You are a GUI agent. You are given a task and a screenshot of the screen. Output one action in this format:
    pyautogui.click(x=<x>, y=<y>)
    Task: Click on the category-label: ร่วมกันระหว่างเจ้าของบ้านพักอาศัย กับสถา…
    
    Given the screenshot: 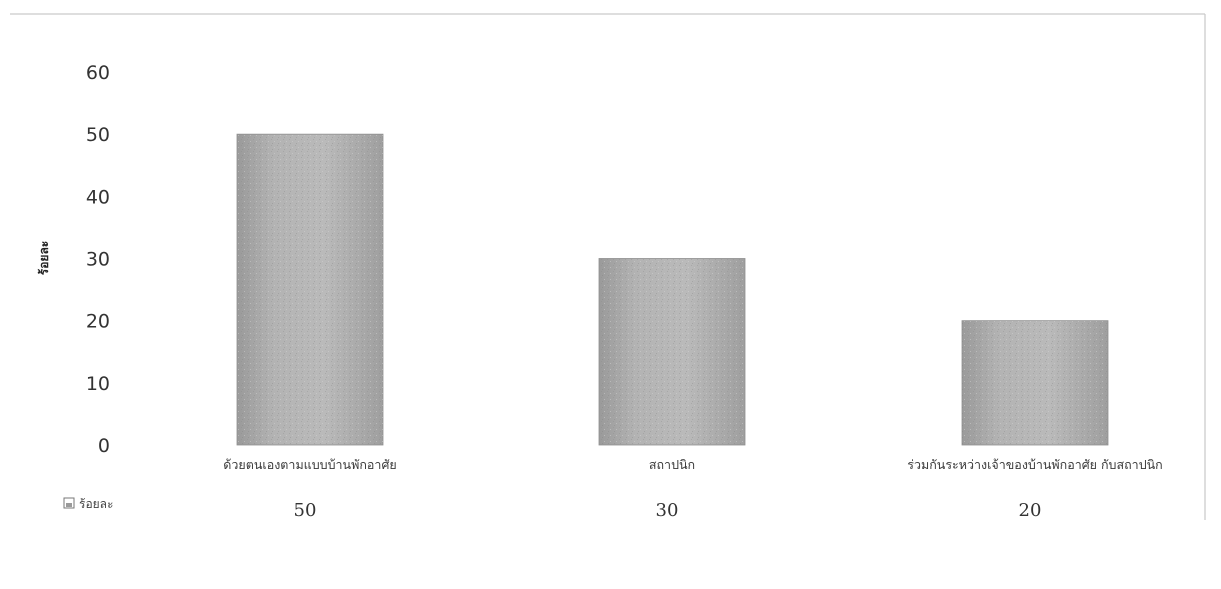 What is the action you would take?
    pyautogui.click(x=1035, y=464)
    